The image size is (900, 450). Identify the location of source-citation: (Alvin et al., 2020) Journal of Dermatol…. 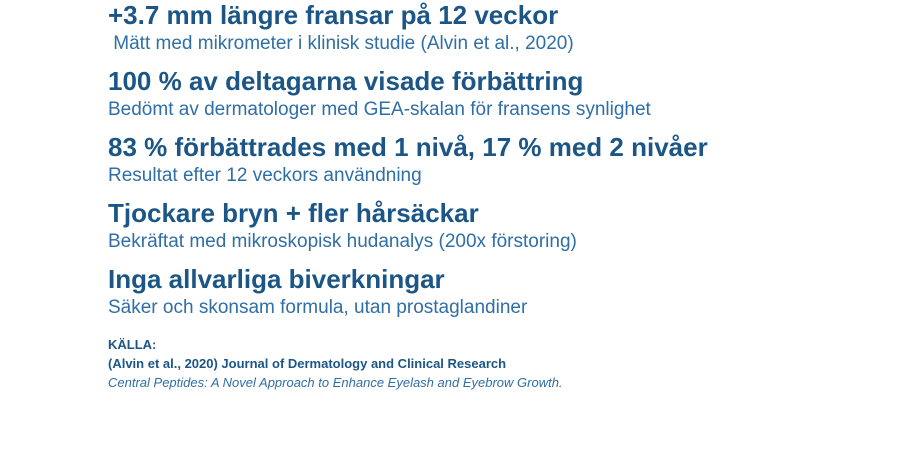
(307, 363).